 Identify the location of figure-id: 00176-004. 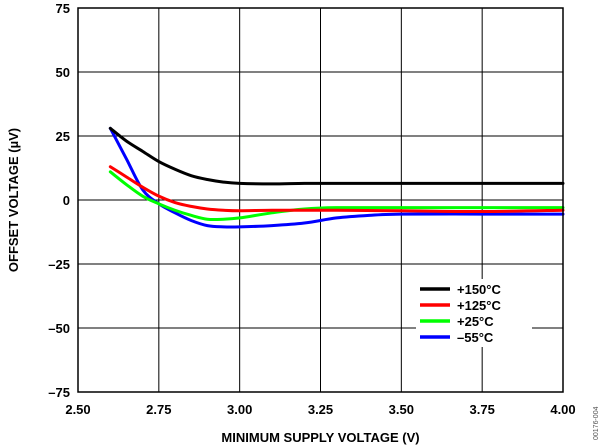
(596, 423).